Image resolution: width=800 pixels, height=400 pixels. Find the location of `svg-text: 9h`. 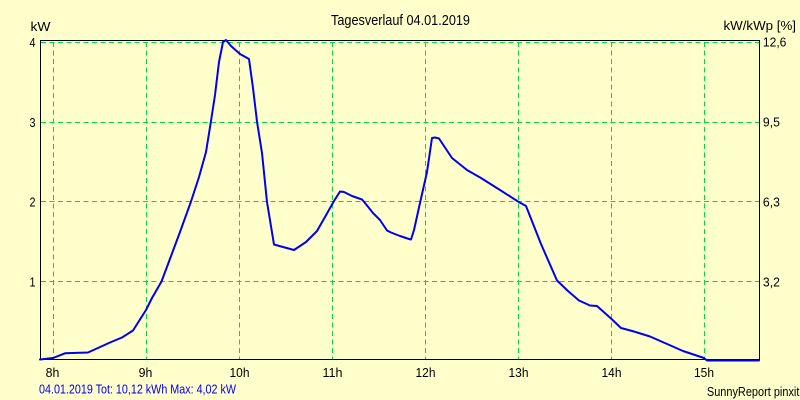

svg-text: 9h is located at coordinates (146, 372).